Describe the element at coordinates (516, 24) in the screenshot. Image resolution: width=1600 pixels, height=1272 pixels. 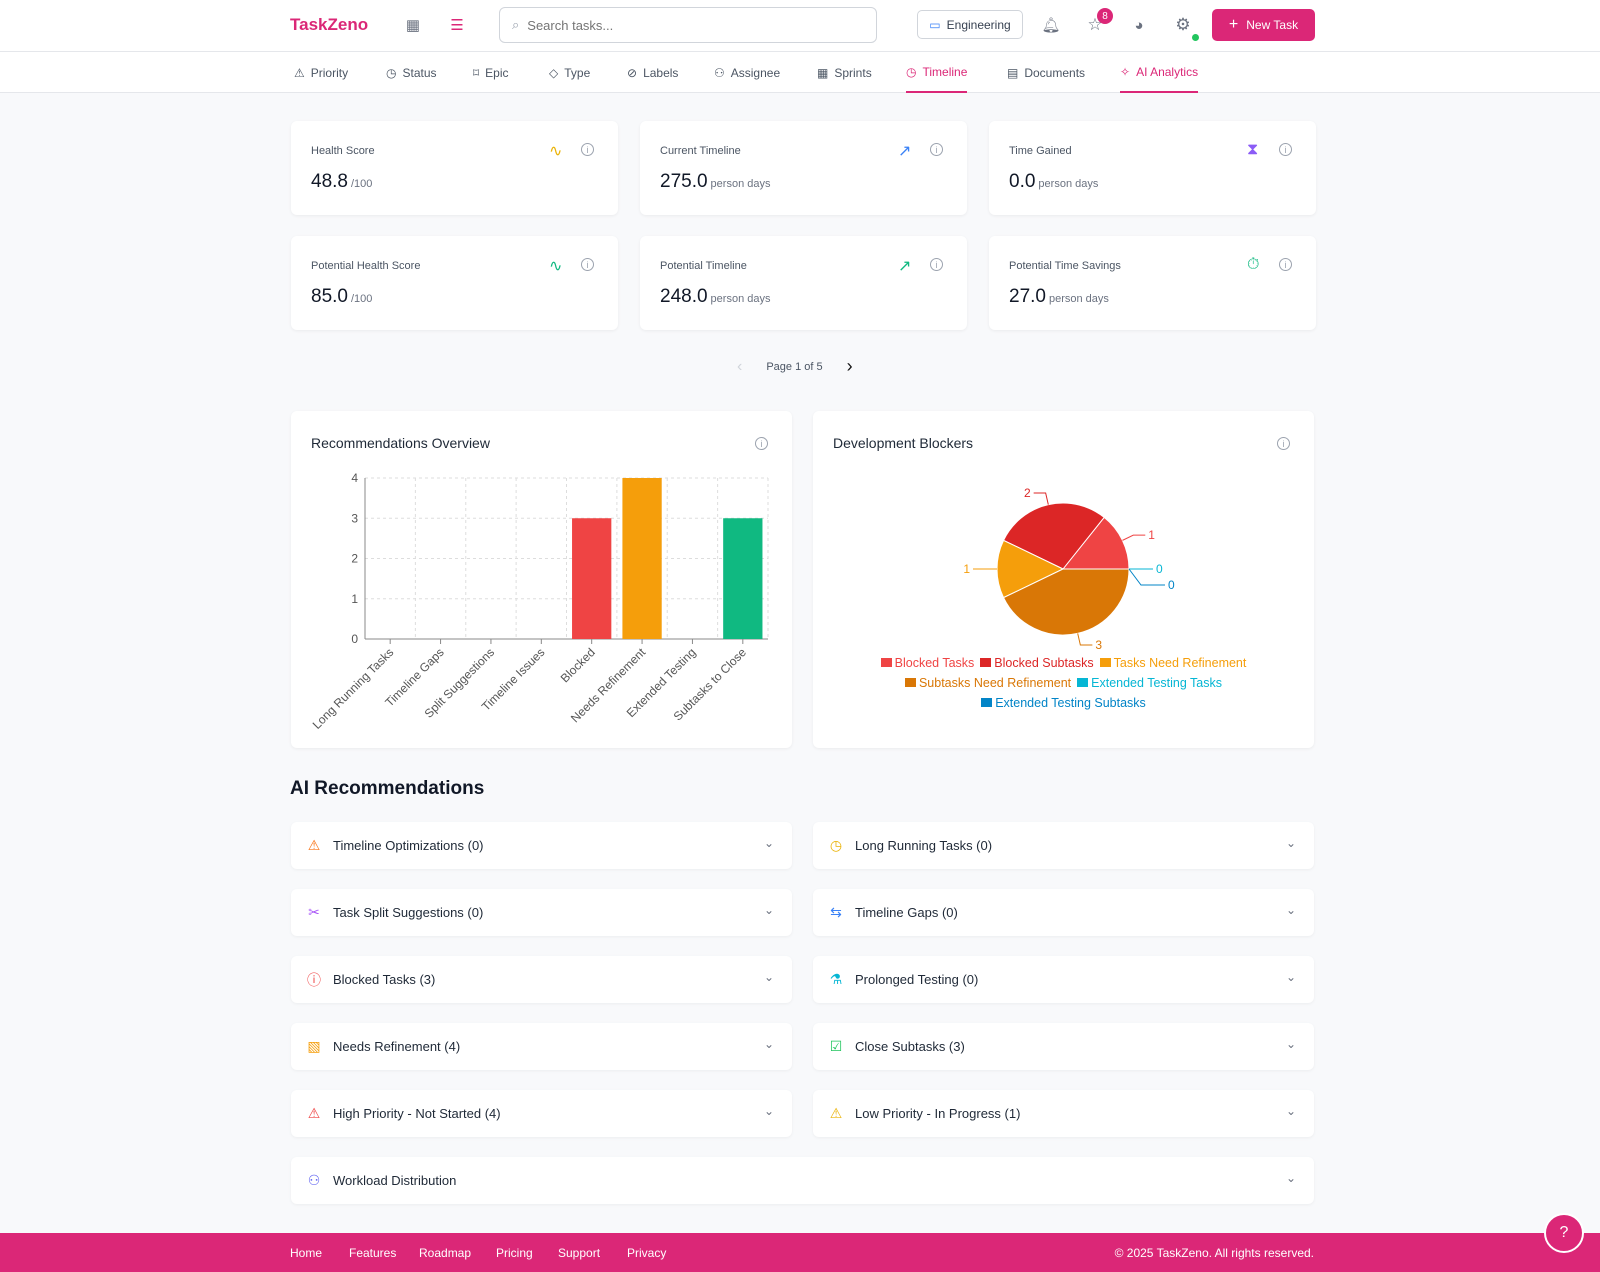
I see `search-icon: ⌕` at that location.